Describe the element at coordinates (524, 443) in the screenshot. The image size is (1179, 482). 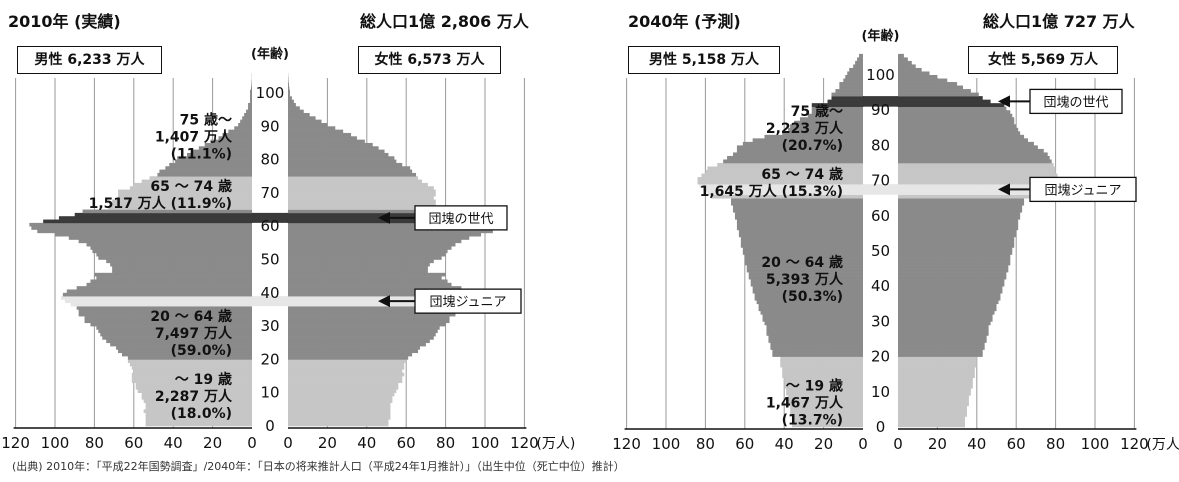
I see `x-tick-label-2010: 120` at that location.